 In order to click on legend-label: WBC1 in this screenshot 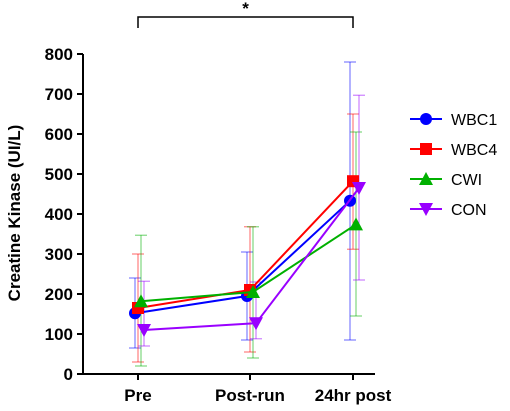, I will do `click(474, 120)`.